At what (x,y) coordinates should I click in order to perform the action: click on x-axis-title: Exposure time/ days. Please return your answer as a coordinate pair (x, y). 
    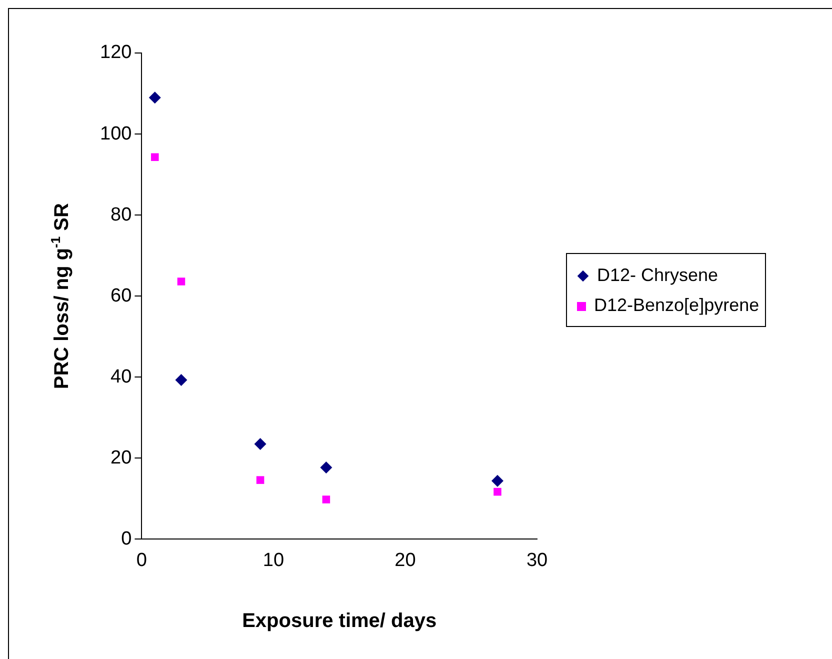
    Looking at the image, I should click on (339, 621).